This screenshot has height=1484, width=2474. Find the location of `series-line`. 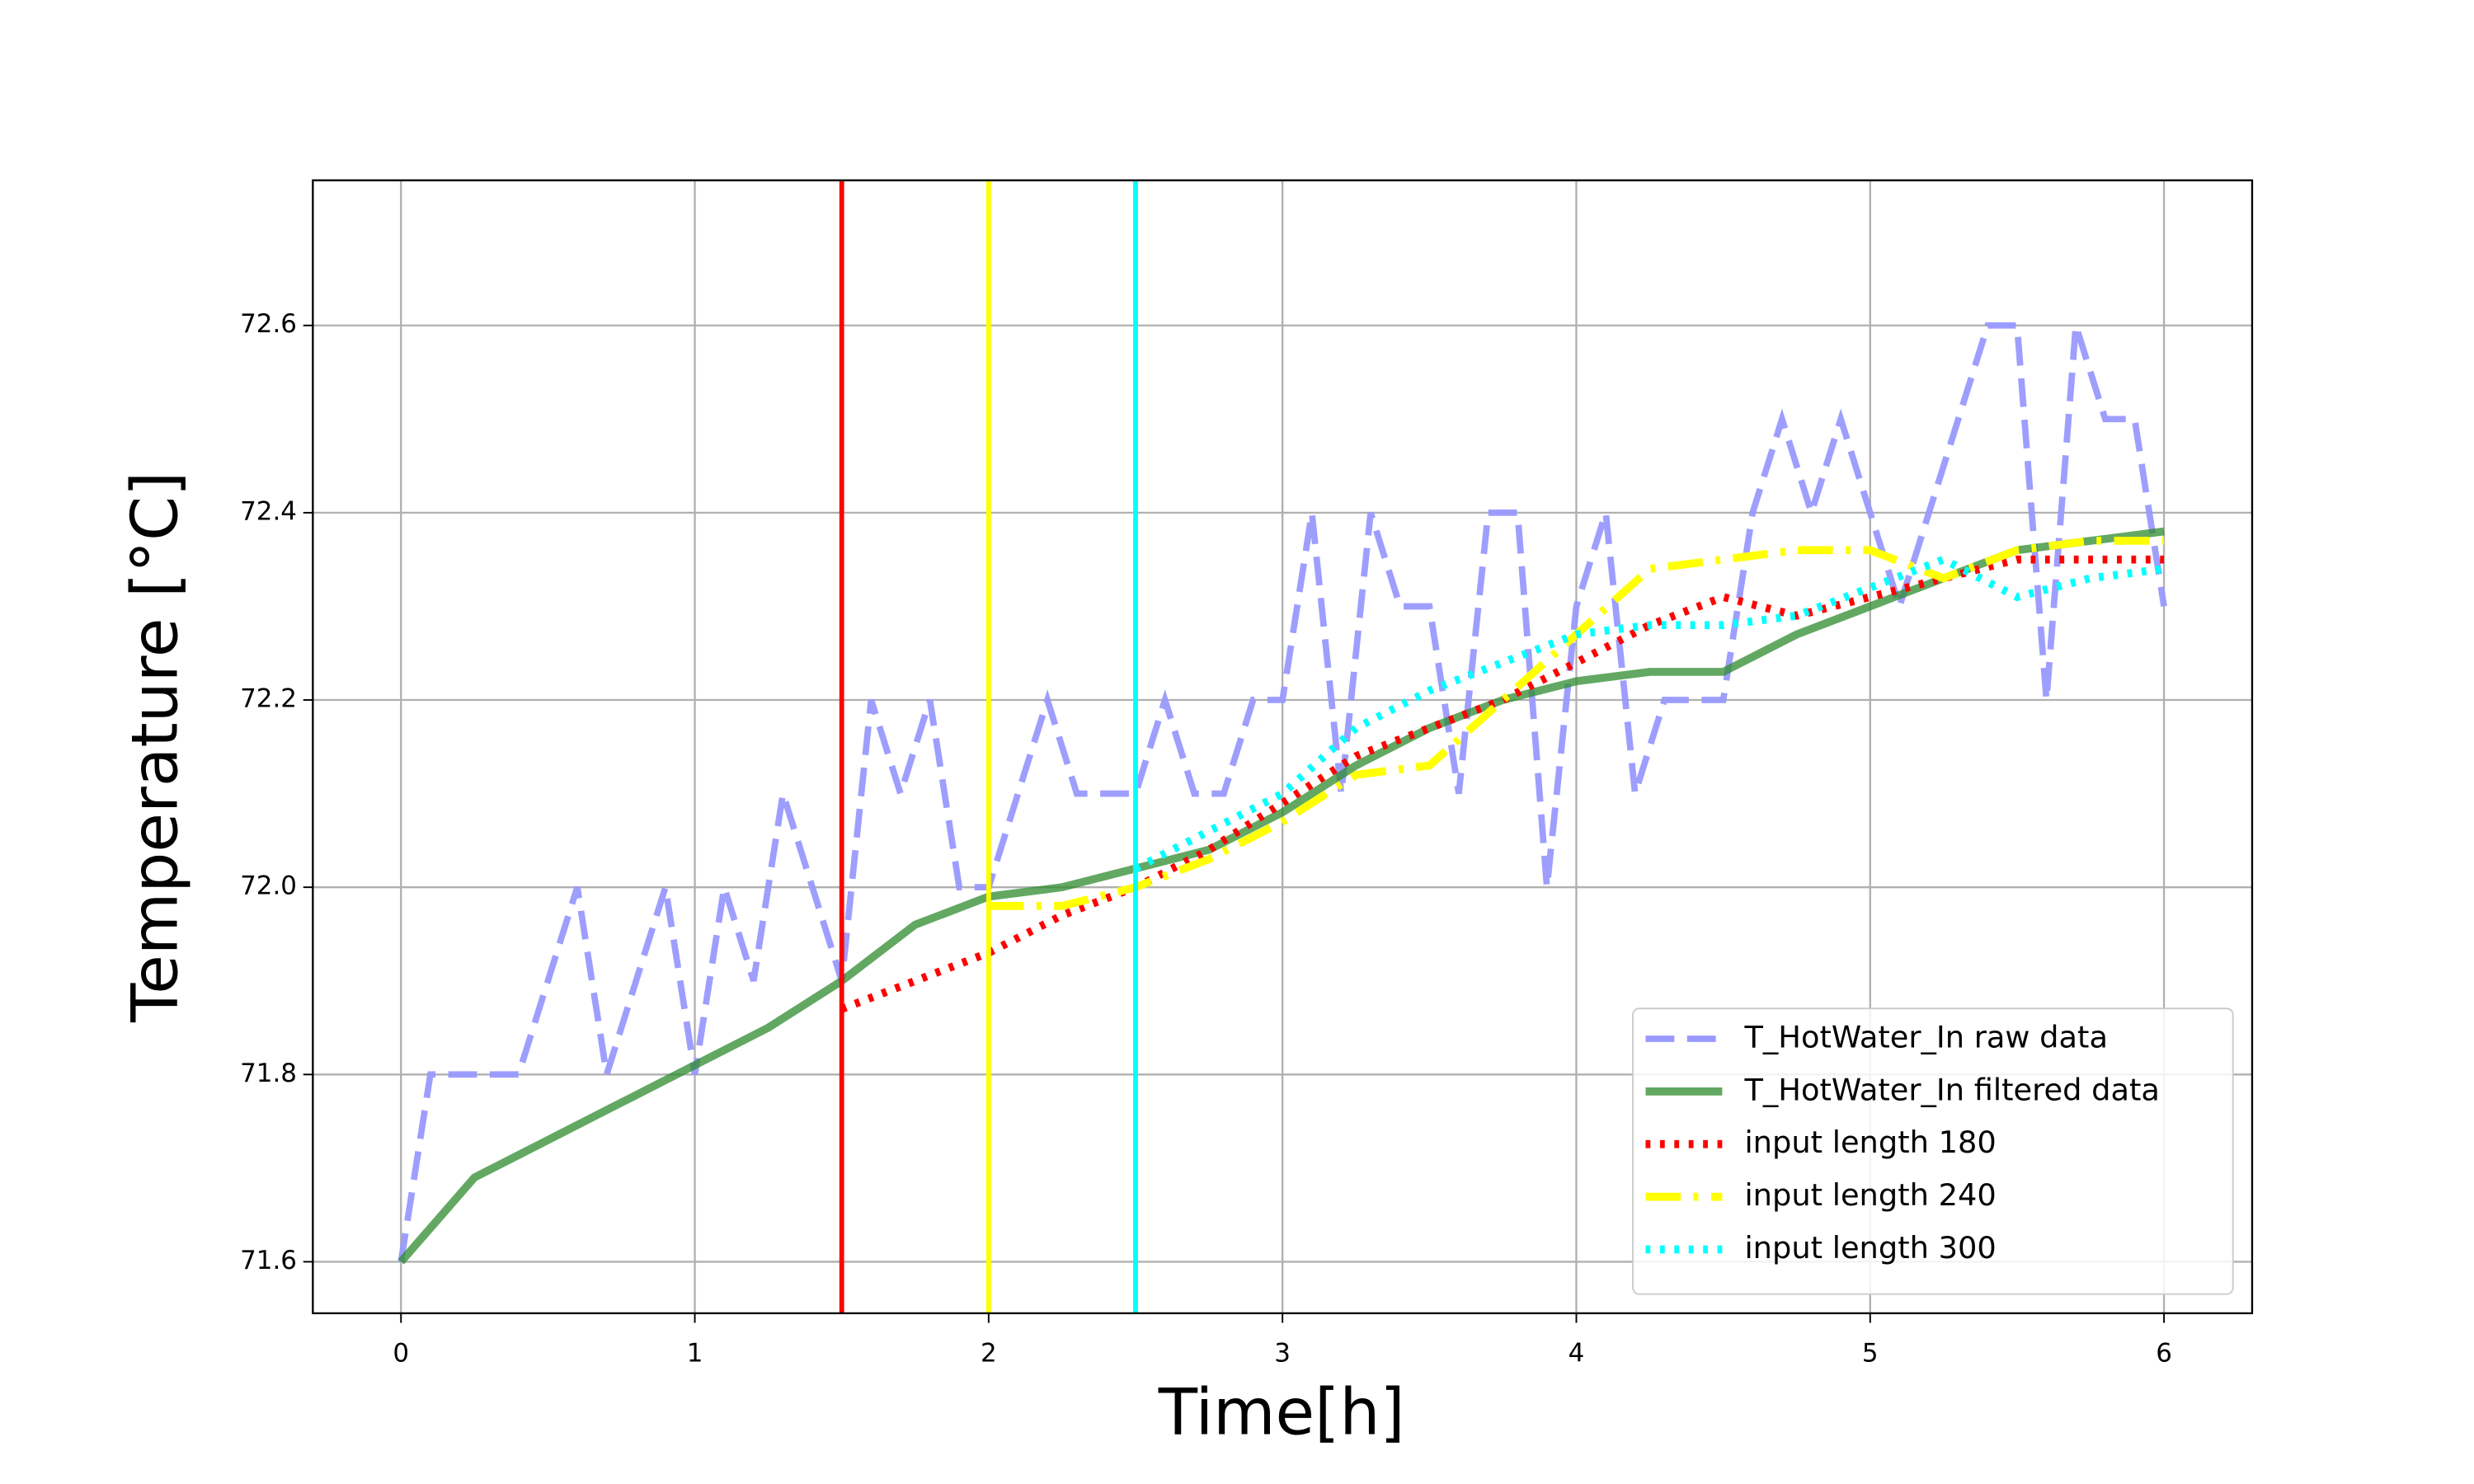

series-line is located at coordinates (1649, 713).